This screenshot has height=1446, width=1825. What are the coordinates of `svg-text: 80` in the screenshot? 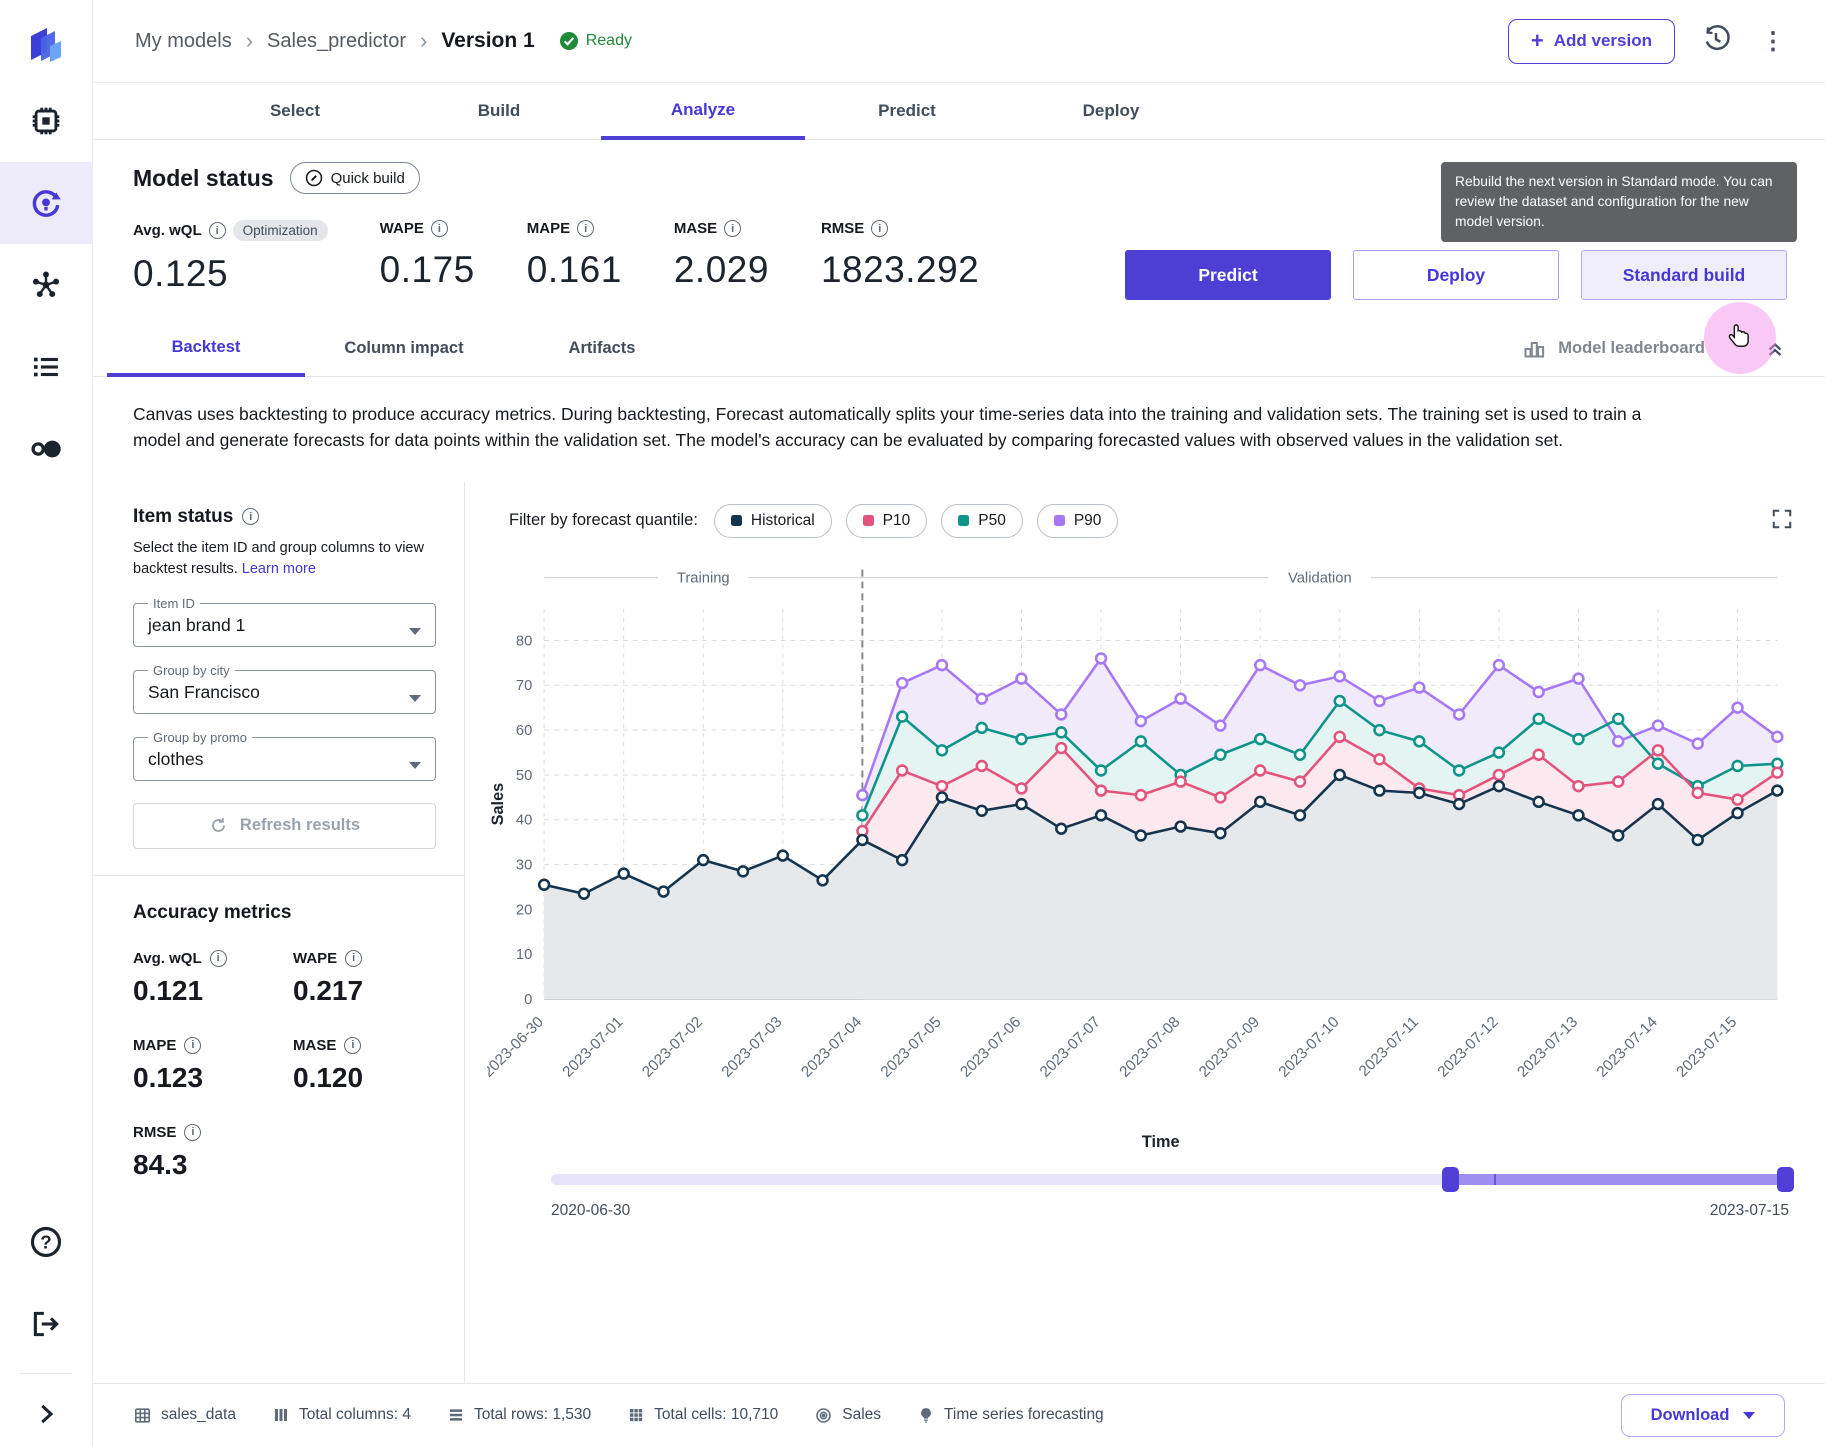 It's located at (524, 641).